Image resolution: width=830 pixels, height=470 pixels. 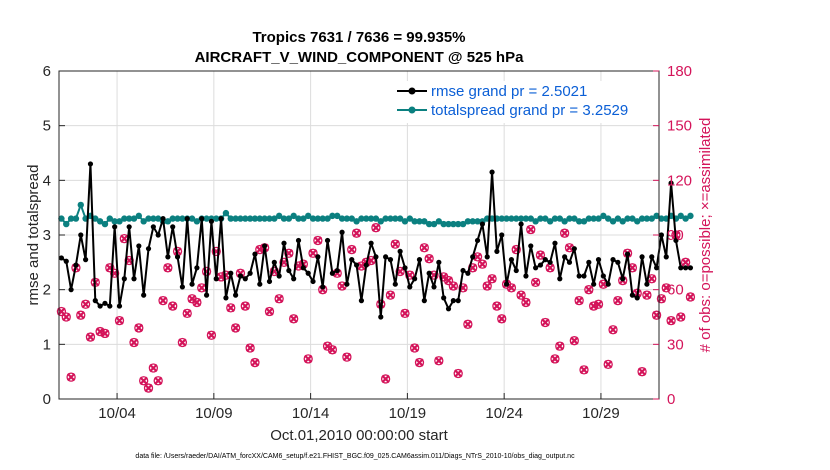 I want to click on x-axis-label: Oct.01,2010 00:00:00 start, so click(x=359, y=435).